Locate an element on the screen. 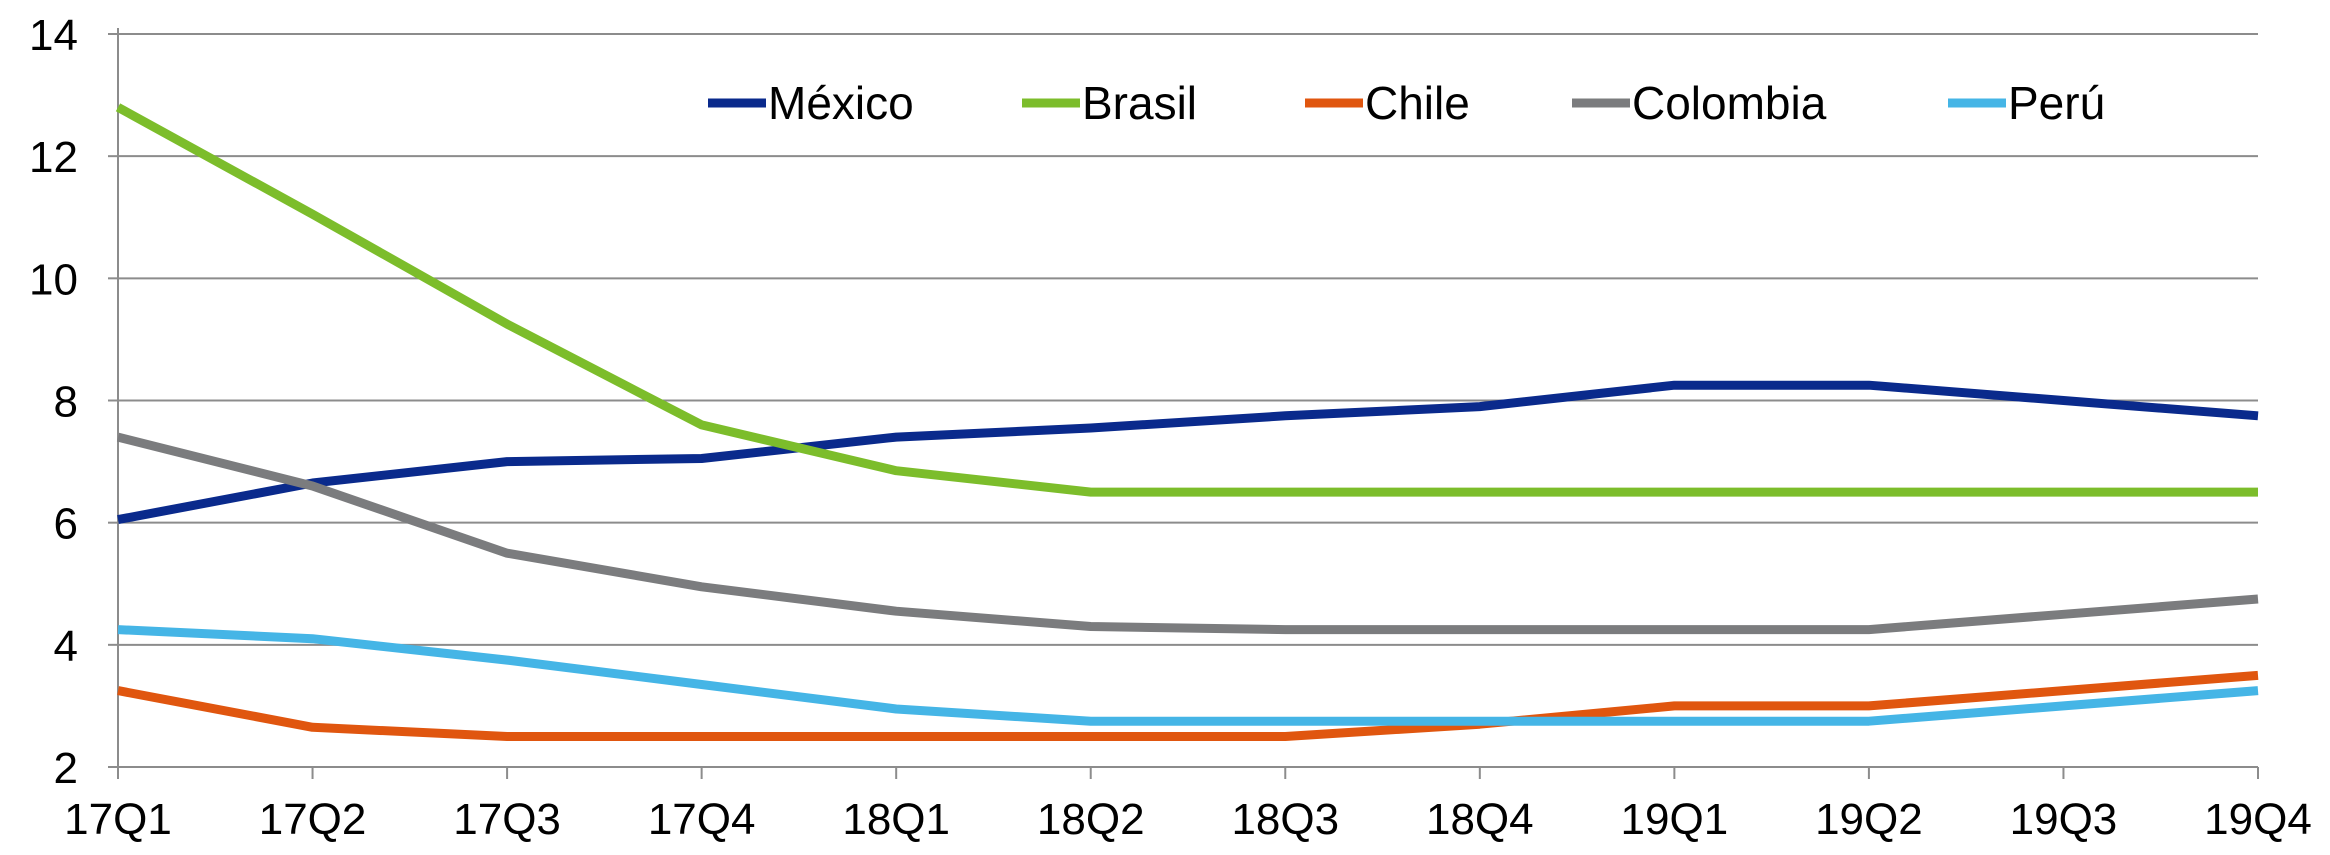  x-tick-label: 18Q3 is located at coordinates (1285, 819).